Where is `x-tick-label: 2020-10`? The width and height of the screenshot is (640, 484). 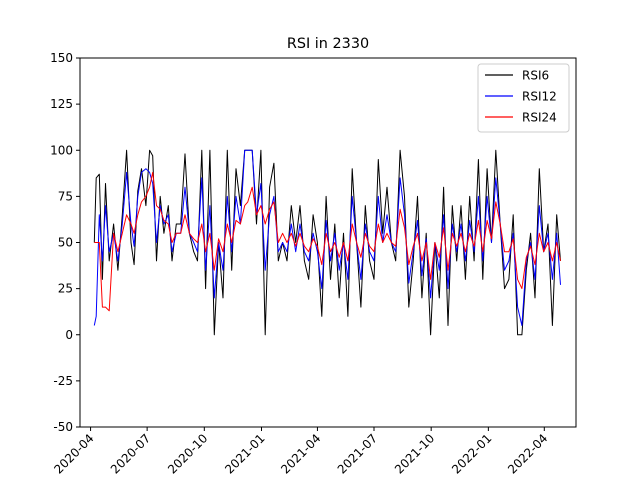
x-tick-label: 2020-10 is located at coordinates (187, 453).